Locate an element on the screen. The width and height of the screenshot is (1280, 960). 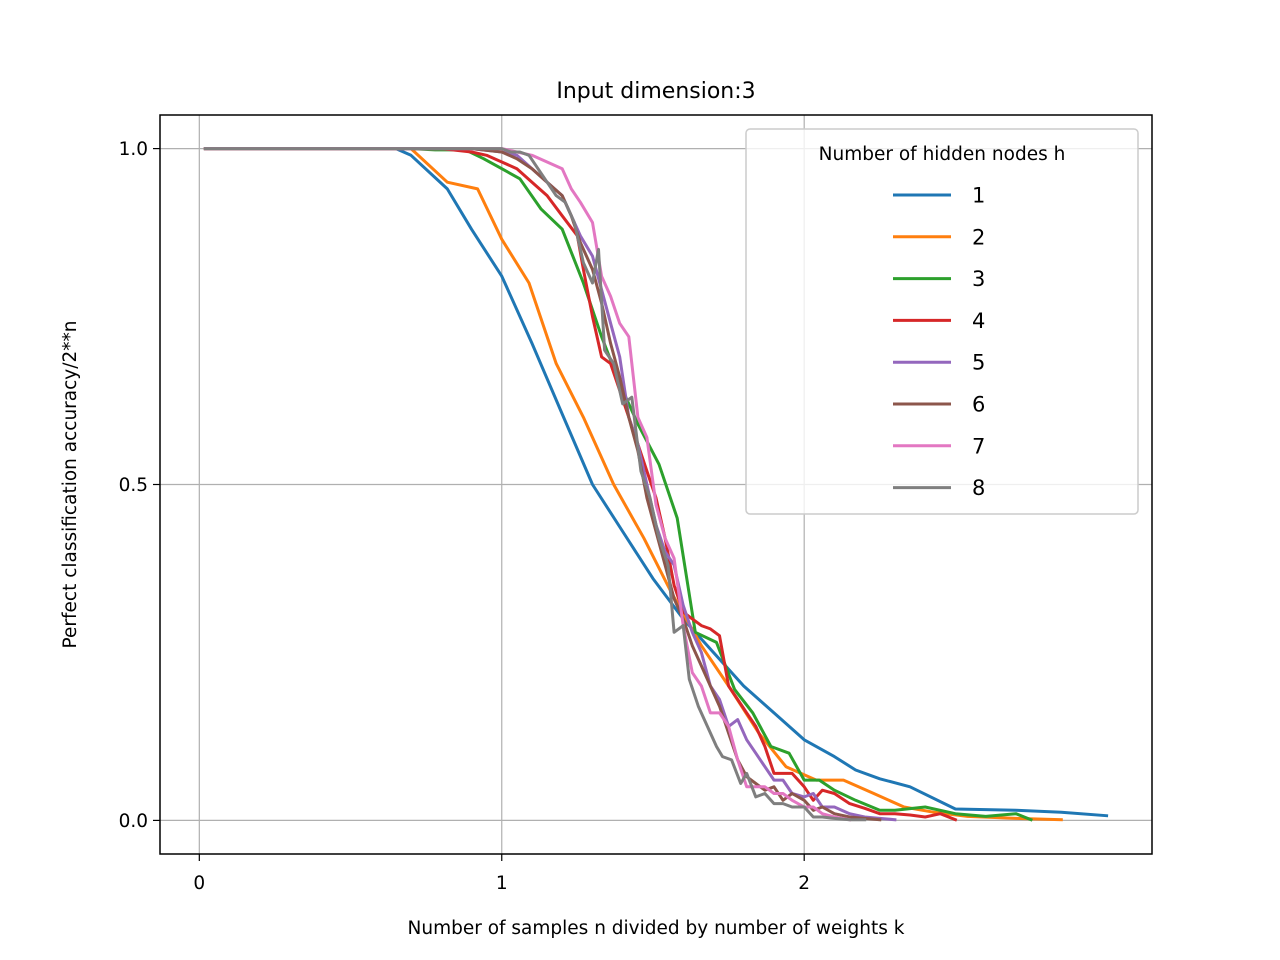
legend-label-h3: 3 is located at coordinates (978, 279).